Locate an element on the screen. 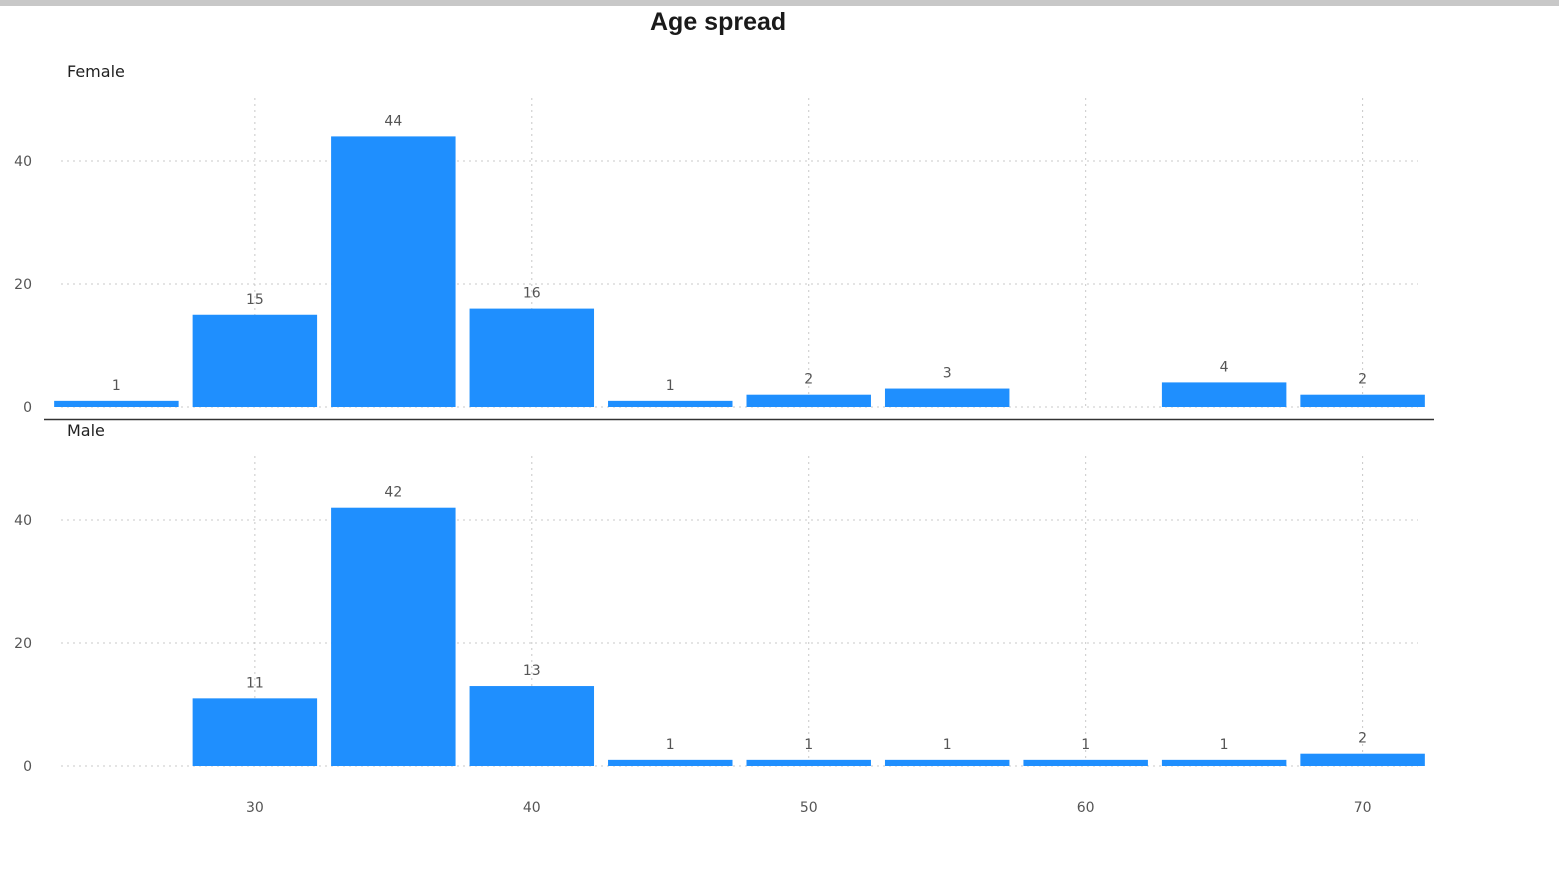 The width and height of the screenshot is (1559, 880). x-tick-label-30: 30 is located at coordinates (255, 808).